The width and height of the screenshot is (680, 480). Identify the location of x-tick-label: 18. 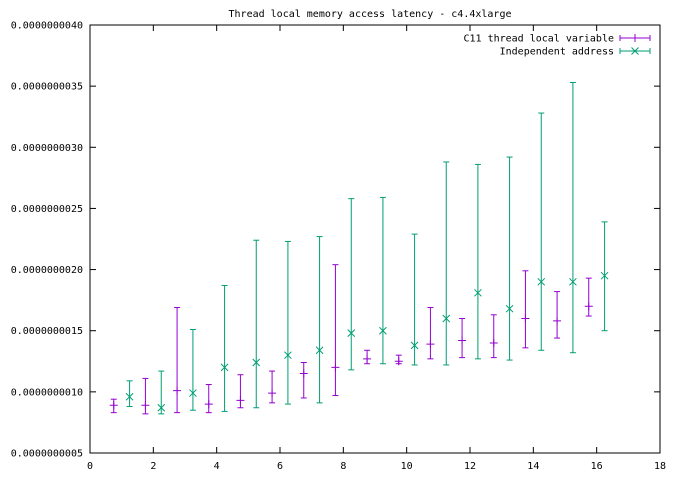
(660, 466).